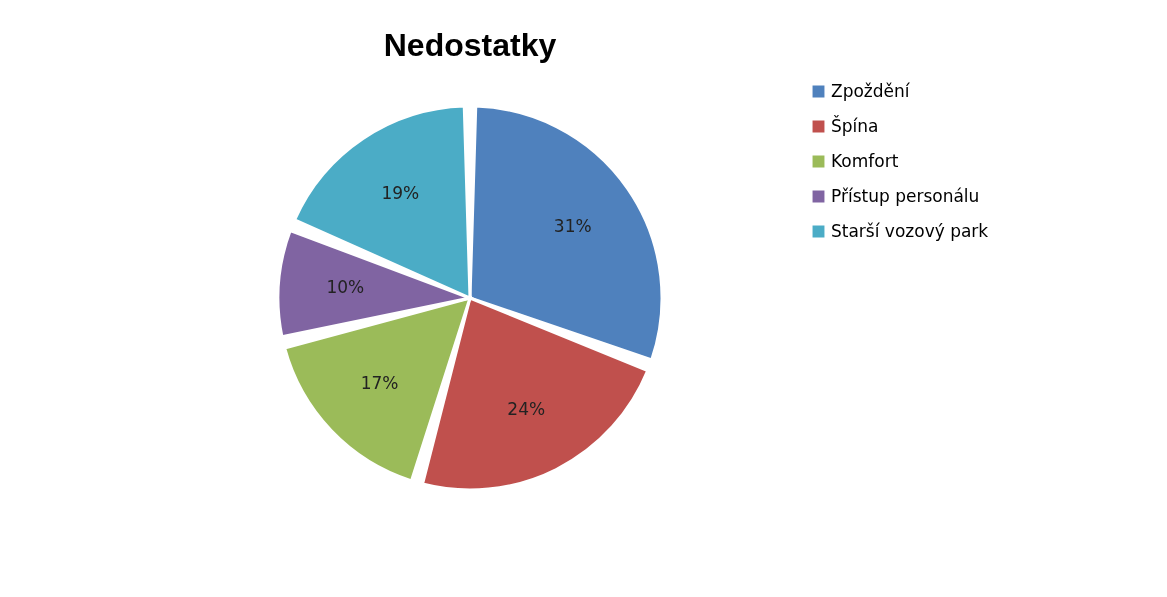  Describe the element at coordinates (865, 160) in the screenshot. I see `legend-label: Komfort` at that location.